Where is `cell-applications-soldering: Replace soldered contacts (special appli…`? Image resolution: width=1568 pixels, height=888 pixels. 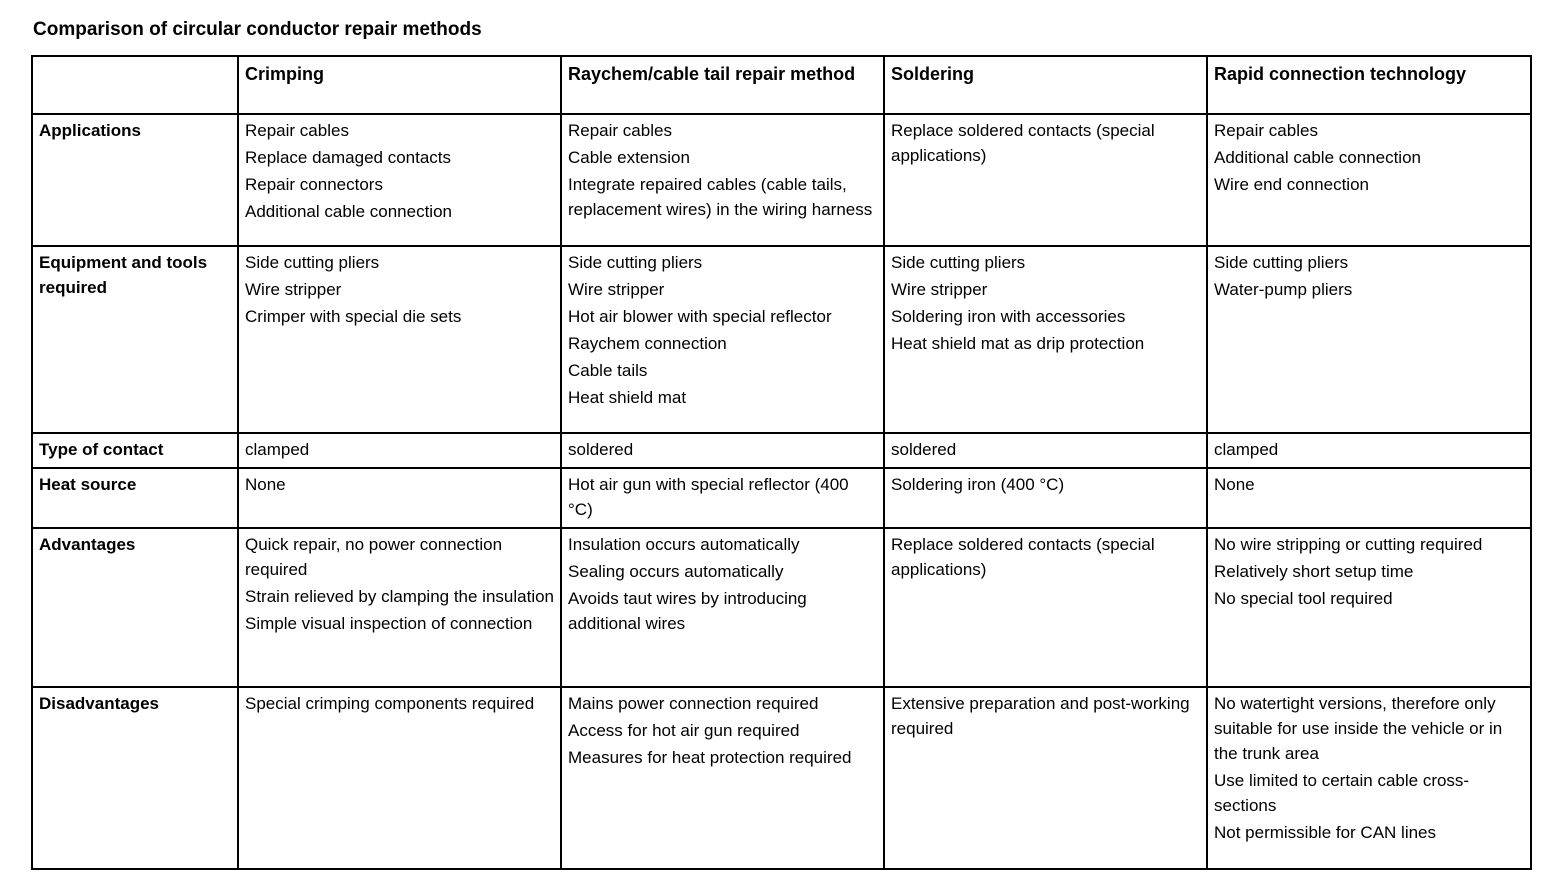 cell-applications-soldering: Replace soldered contacts (special appli… is located at coordinates (1045, 180).